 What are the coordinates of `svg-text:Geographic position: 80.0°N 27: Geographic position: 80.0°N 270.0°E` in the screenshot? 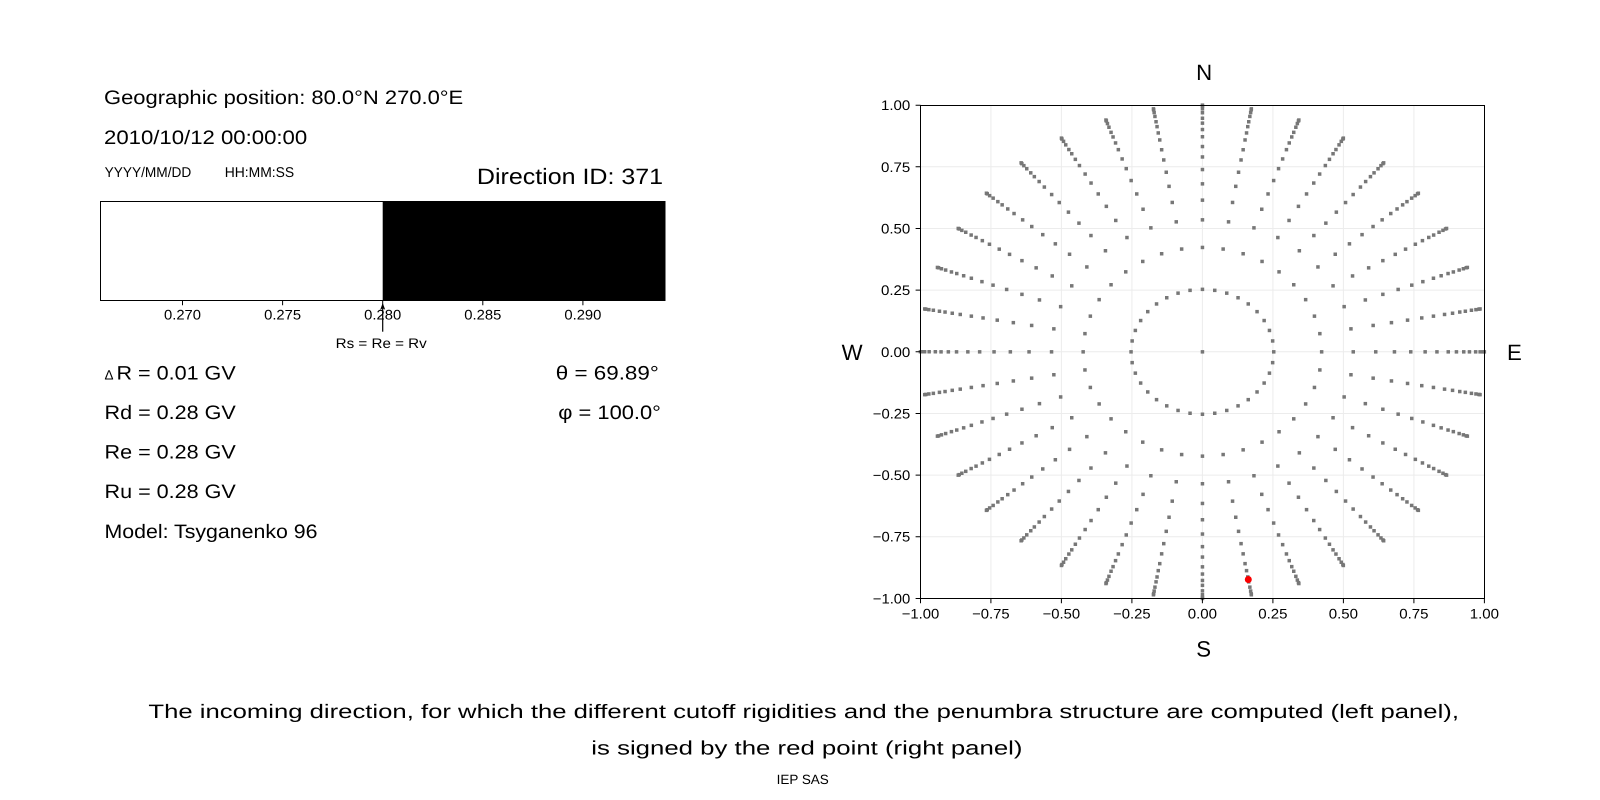 It's located at (283, 98).